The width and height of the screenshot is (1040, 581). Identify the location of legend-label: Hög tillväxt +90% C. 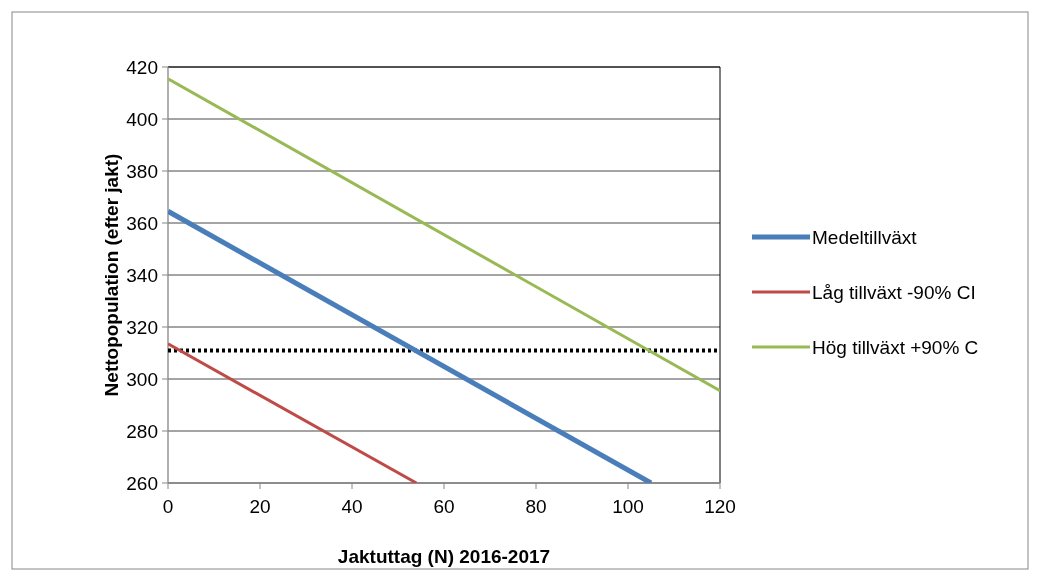
(895, 347).